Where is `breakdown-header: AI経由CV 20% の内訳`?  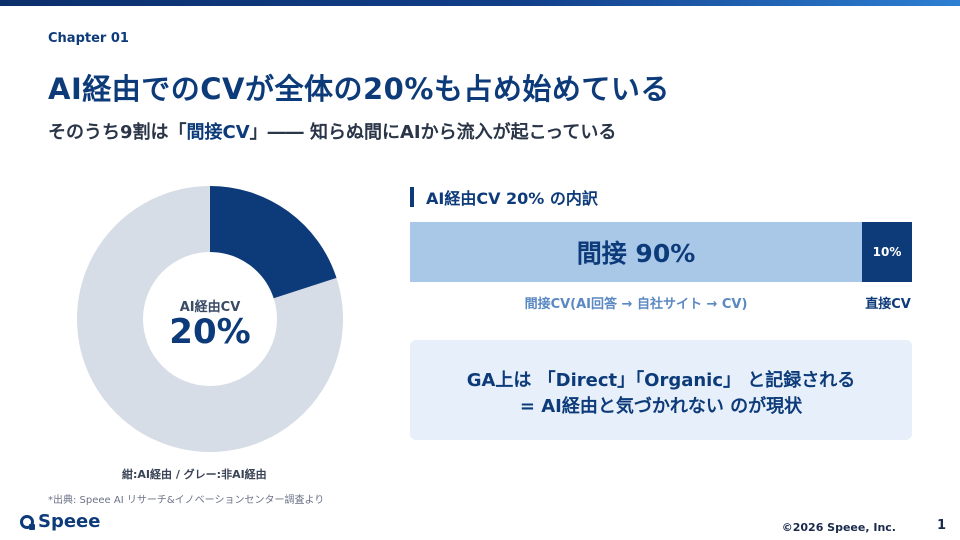 breakdown-header: AI経由CV 20% の内訳 is located at coordinates (504, 197).